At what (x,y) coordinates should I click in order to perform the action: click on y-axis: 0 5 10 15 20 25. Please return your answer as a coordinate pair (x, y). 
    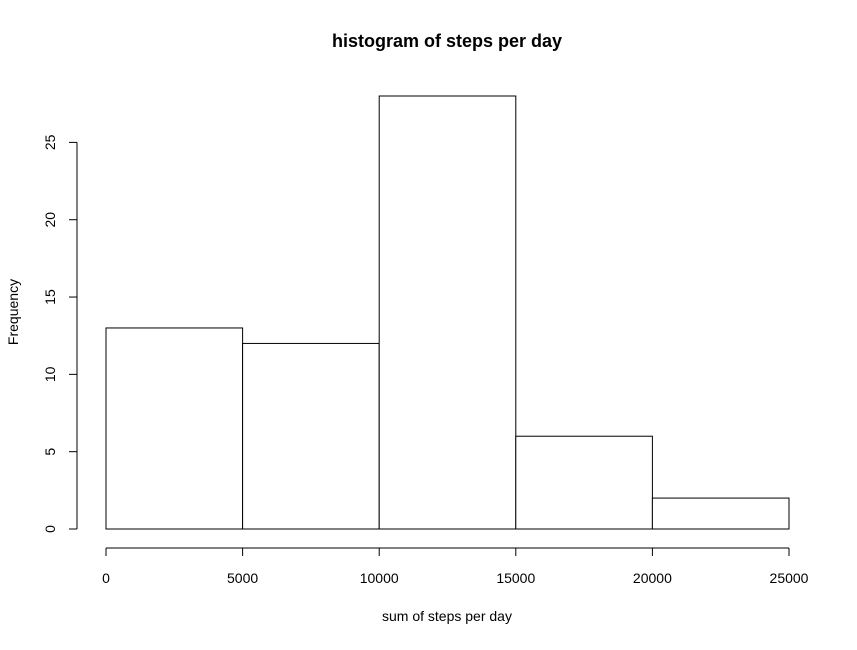
    Looking at the image, I should click on (60, 333).